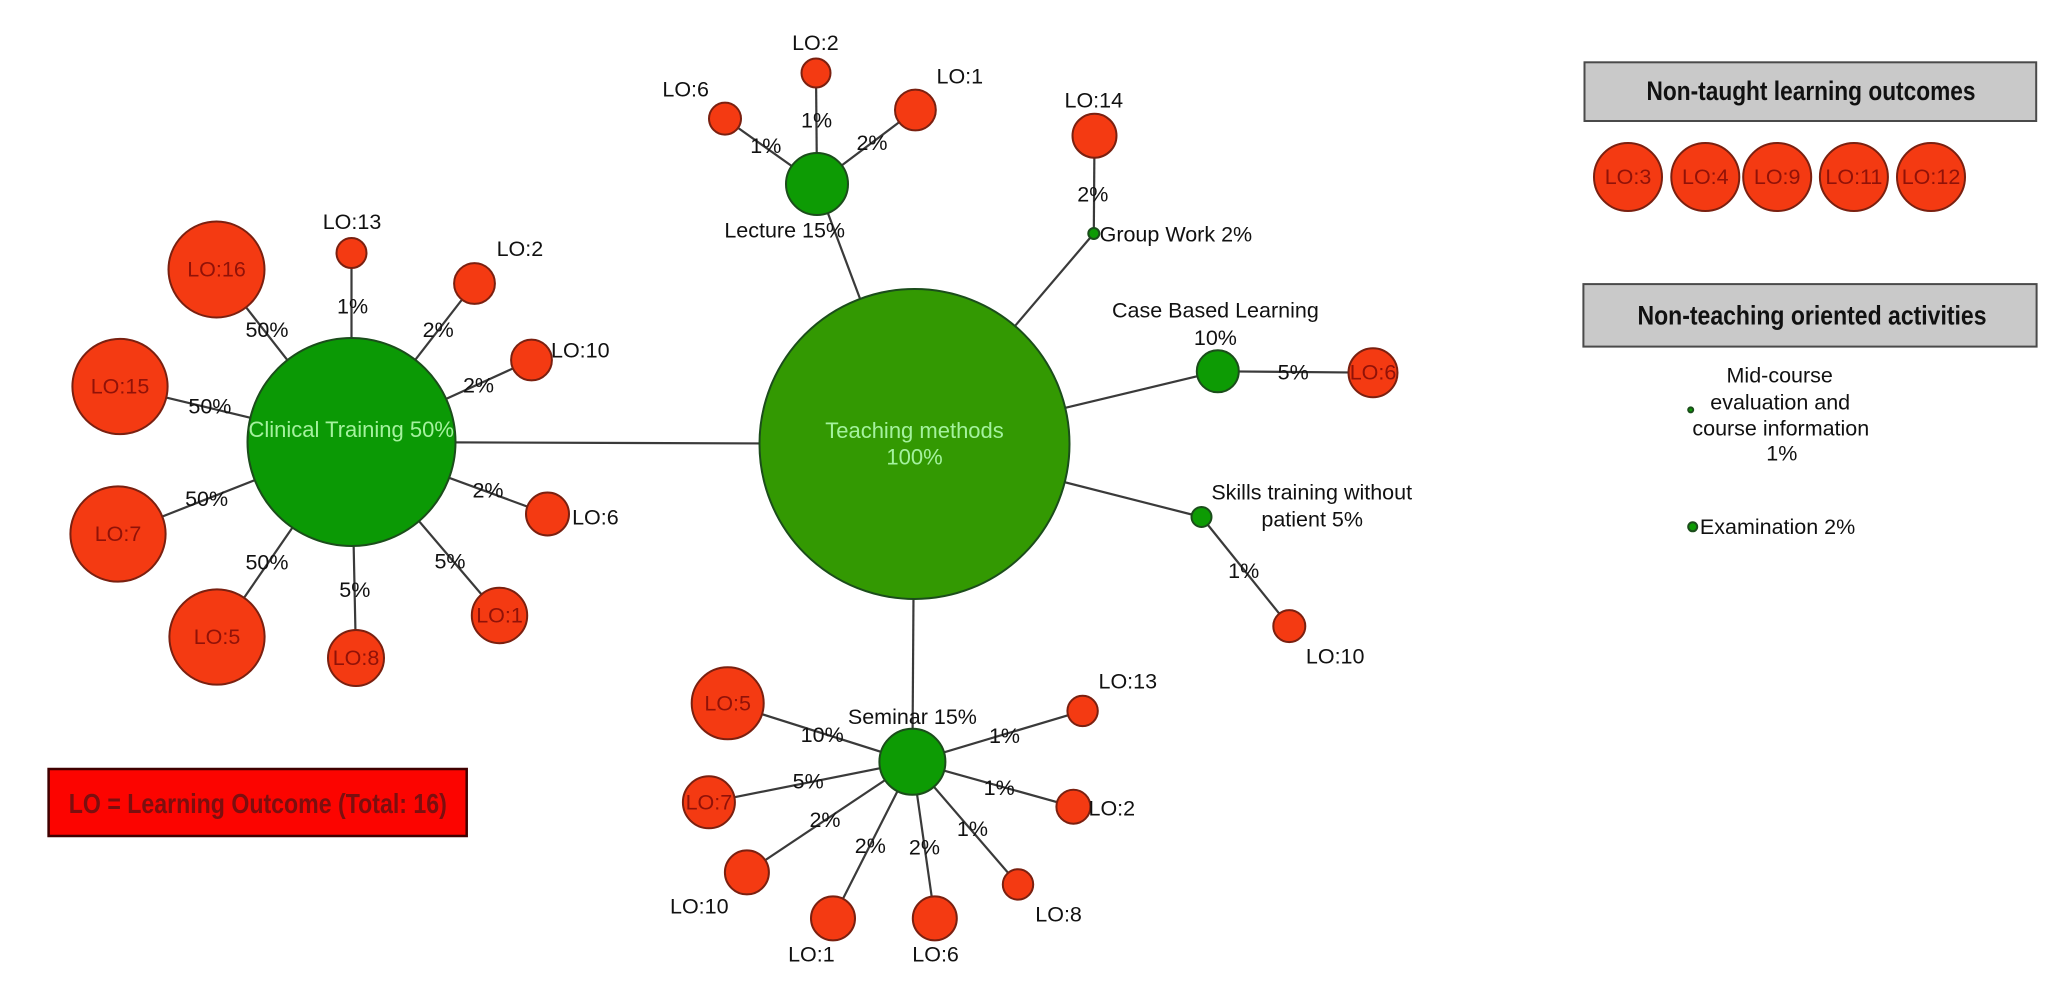 Image resolution: width=2059 pixels, height=1001 pixels. What do you see at coordinates (1311, 493) in the screenshot?
I see `svg-text: Skills training without` at bounding box center [1311, 493].